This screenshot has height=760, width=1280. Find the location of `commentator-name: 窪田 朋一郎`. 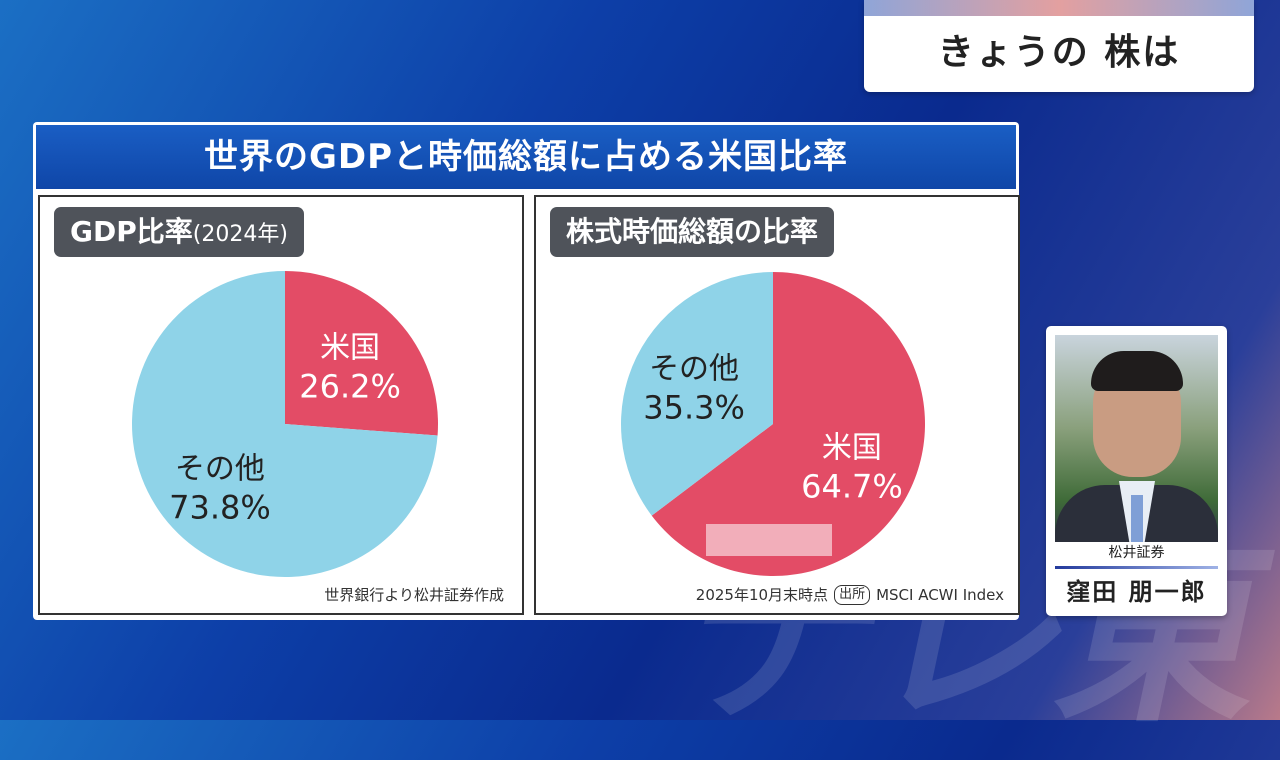

commentator-name: 窪田 朋一郎 is located at coordinates (1136, 592).